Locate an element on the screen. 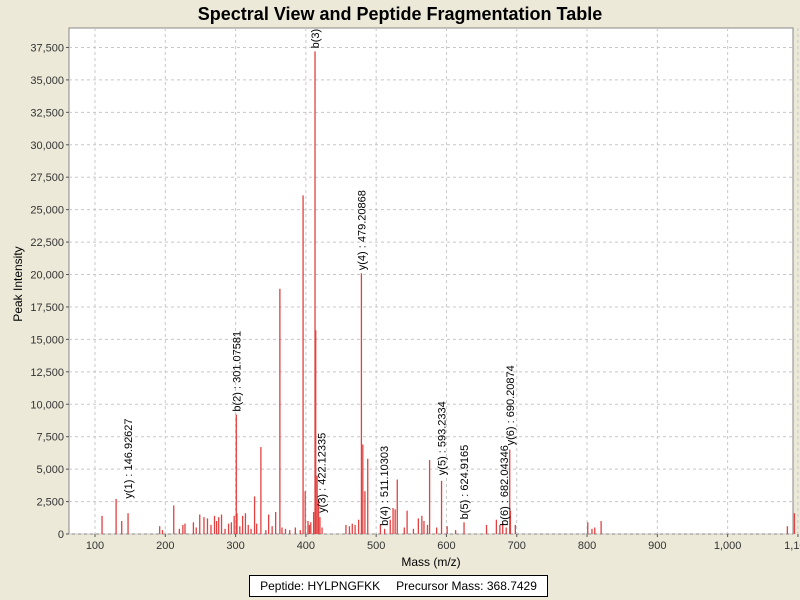 Image resolution: width=800 pixels, height=600 pixels. x-tick-label: 900 is located at coordinates (657, 546).